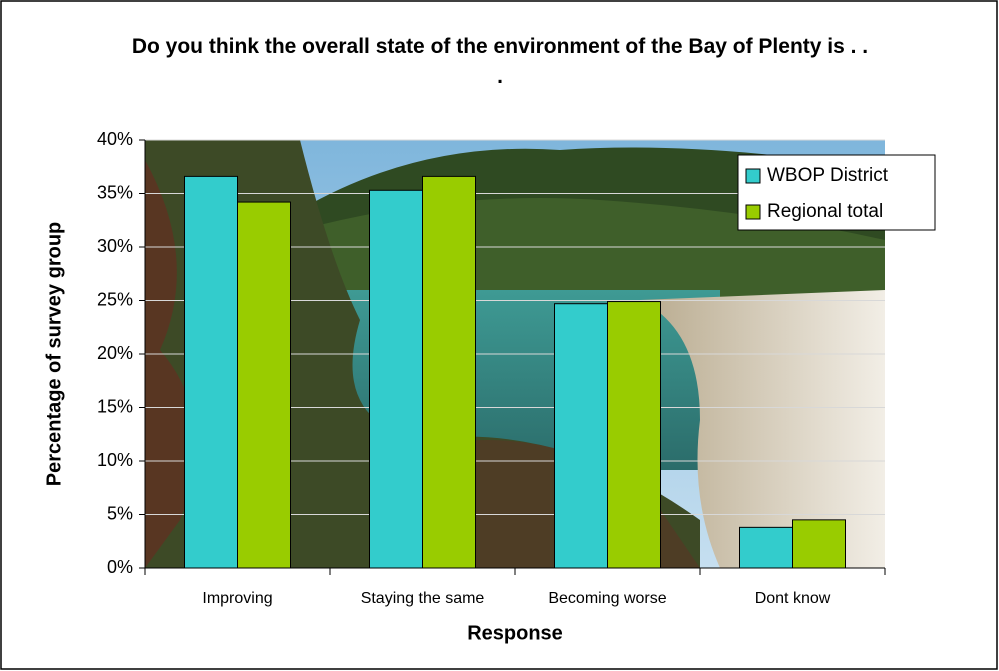 The height and width of the screenshot is (671, 999). Describe the element at coordinates (607, 598) in the screenshot. I see `x-tick-label: Becoming worse` at that location.